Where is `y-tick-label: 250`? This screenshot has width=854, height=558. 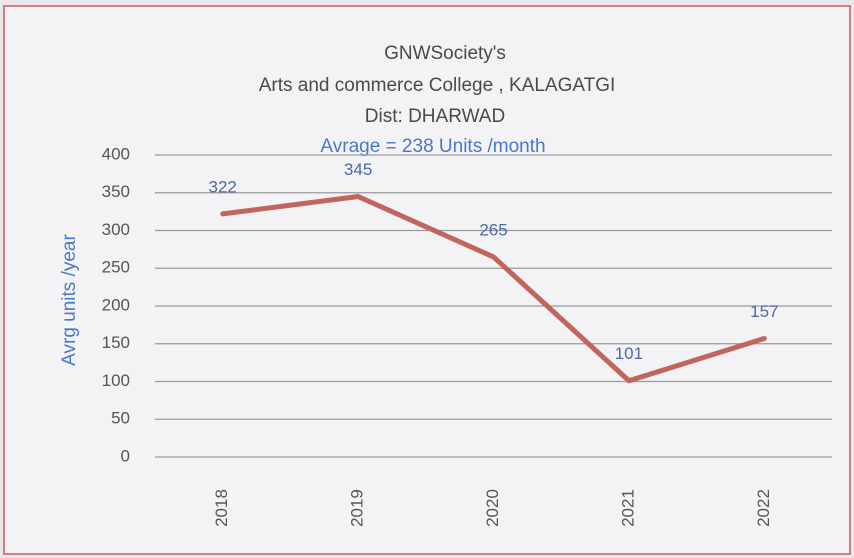 y-tick-label: 250 is located at coordinates (116, 267).